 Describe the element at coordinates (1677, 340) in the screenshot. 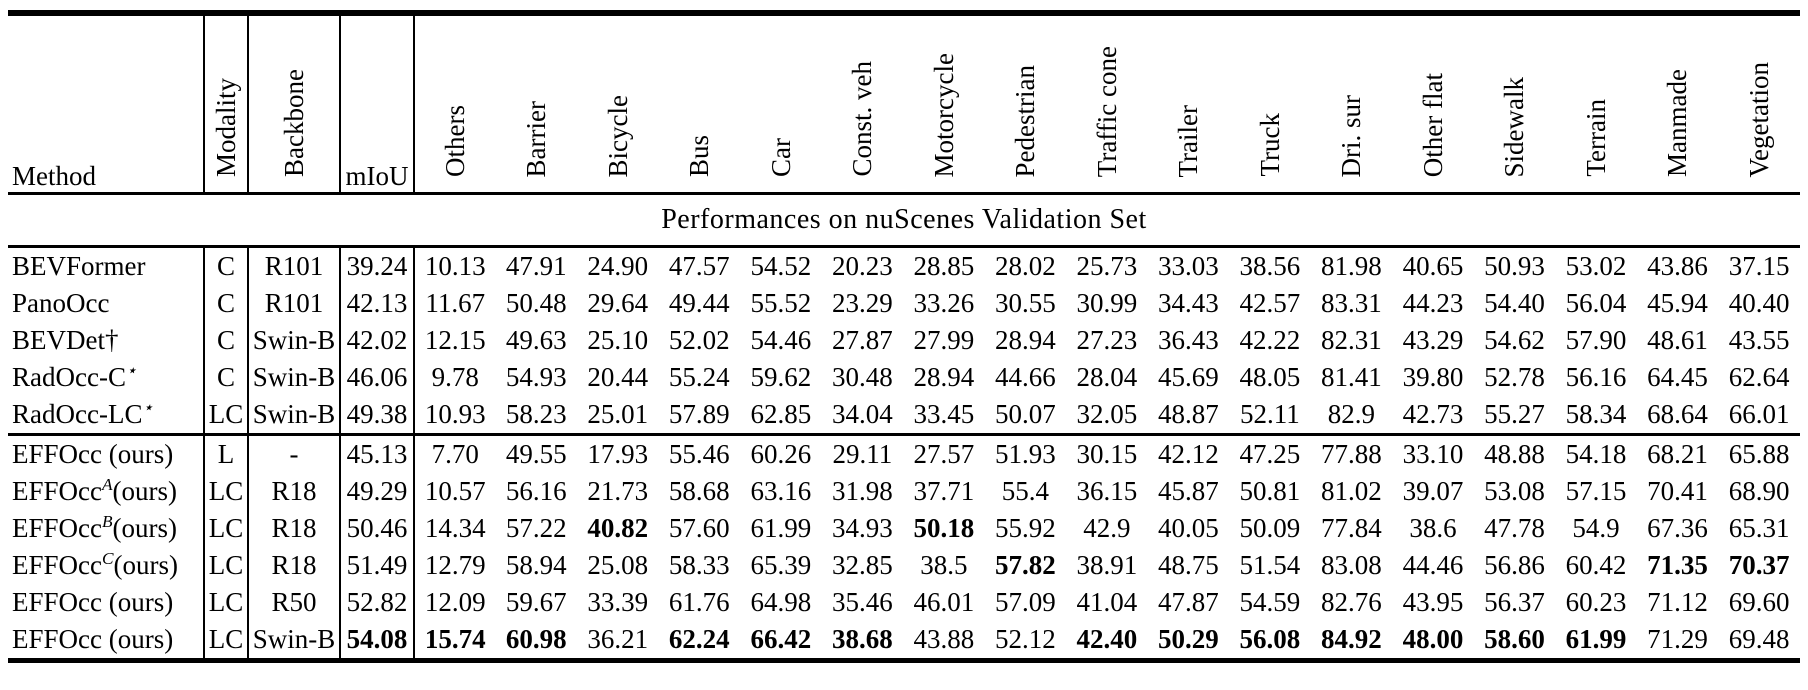

I see `value-cell: 48.61` at that location.